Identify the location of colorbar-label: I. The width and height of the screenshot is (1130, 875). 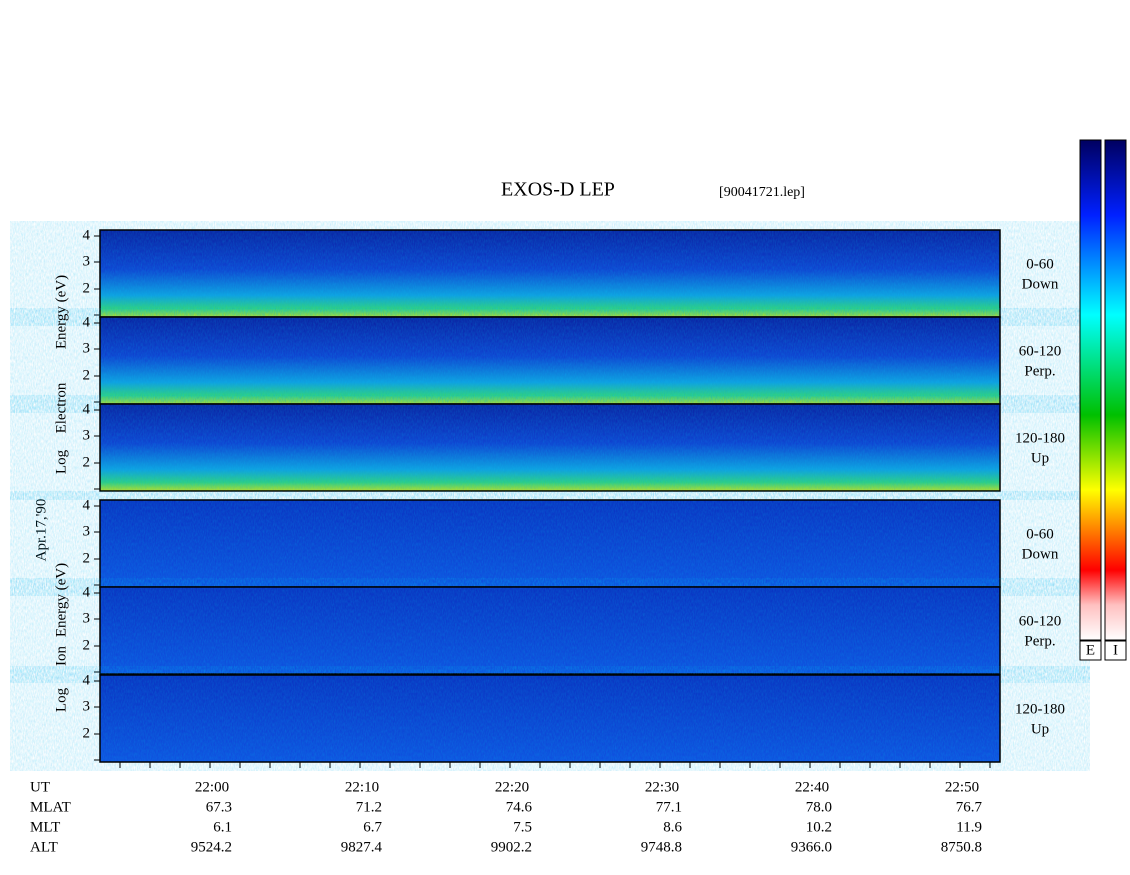
(1115, 650).